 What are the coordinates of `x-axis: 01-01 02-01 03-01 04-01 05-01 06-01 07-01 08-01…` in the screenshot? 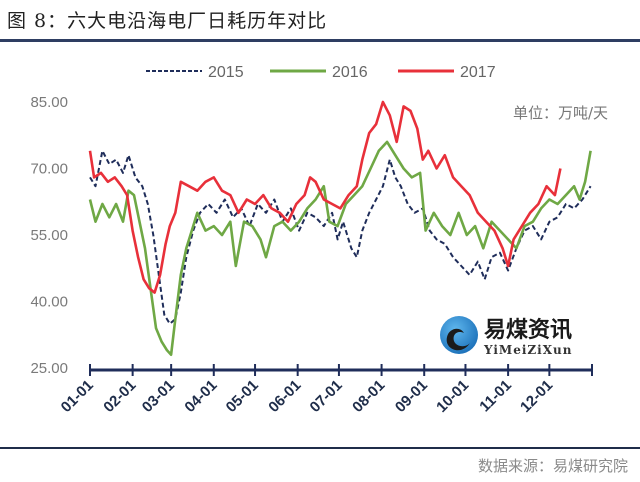 It's located at (325, 390).